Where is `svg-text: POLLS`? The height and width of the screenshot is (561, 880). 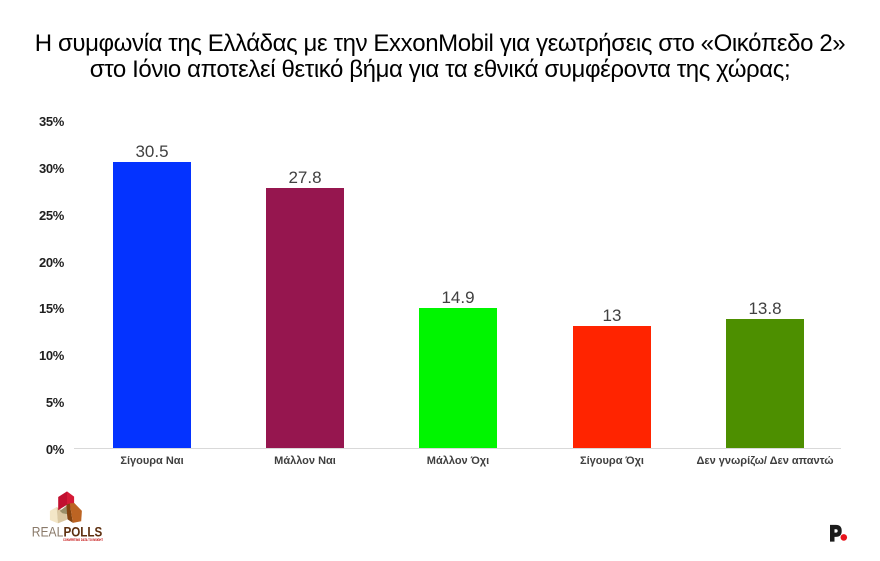 svg-text: POLLS is located at coordinates (83, 532).